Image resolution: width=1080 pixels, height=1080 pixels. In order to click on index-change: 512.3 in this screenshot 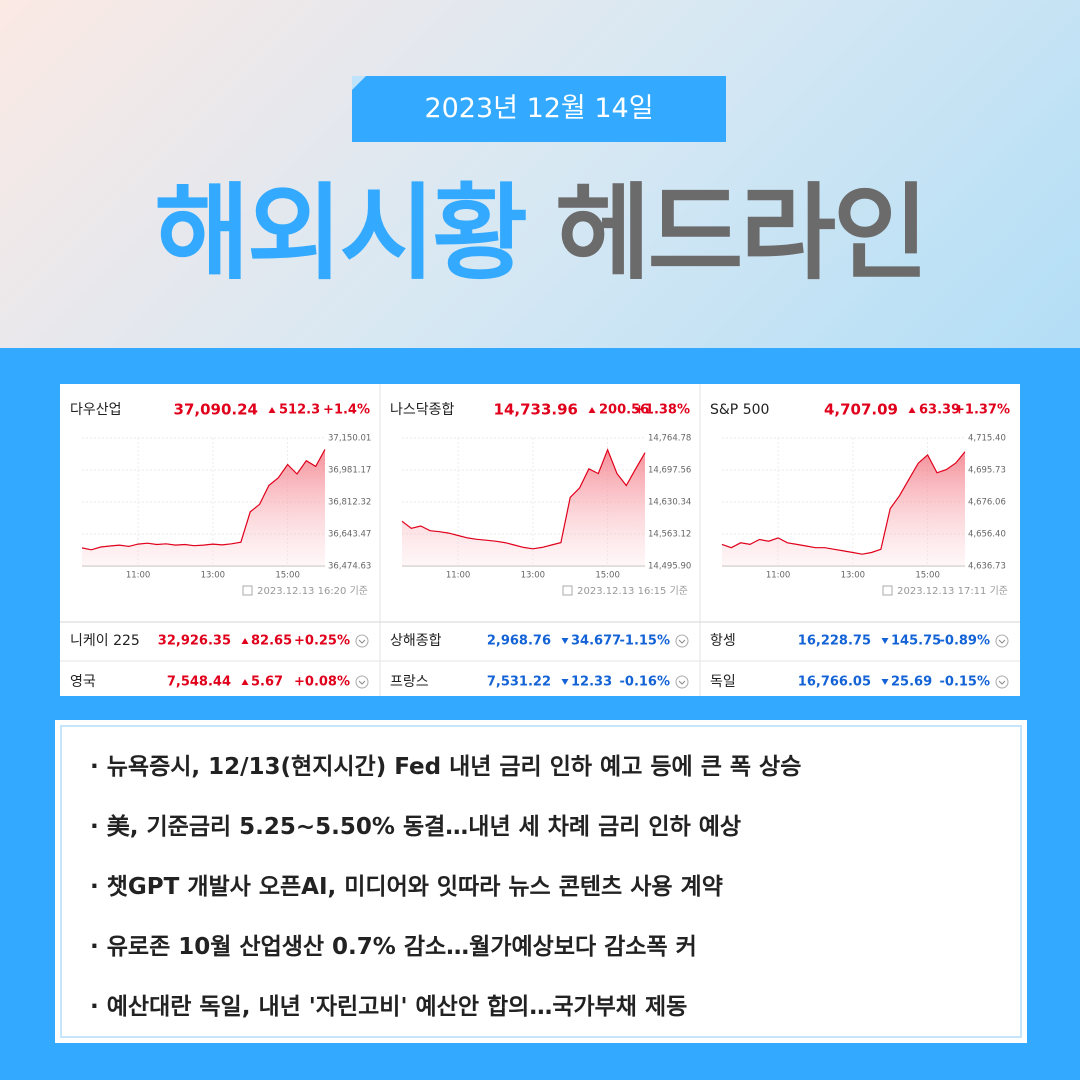, I will do `click(299, 410)`.